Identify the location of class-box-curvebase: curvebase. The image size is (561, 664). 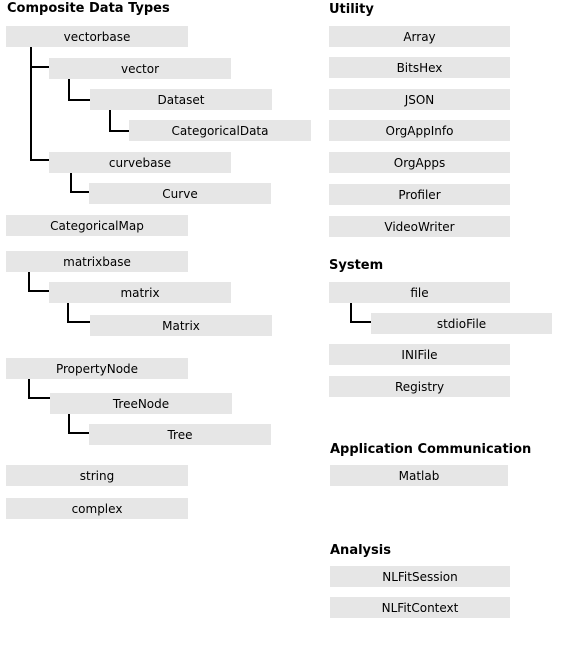
(140, 162).